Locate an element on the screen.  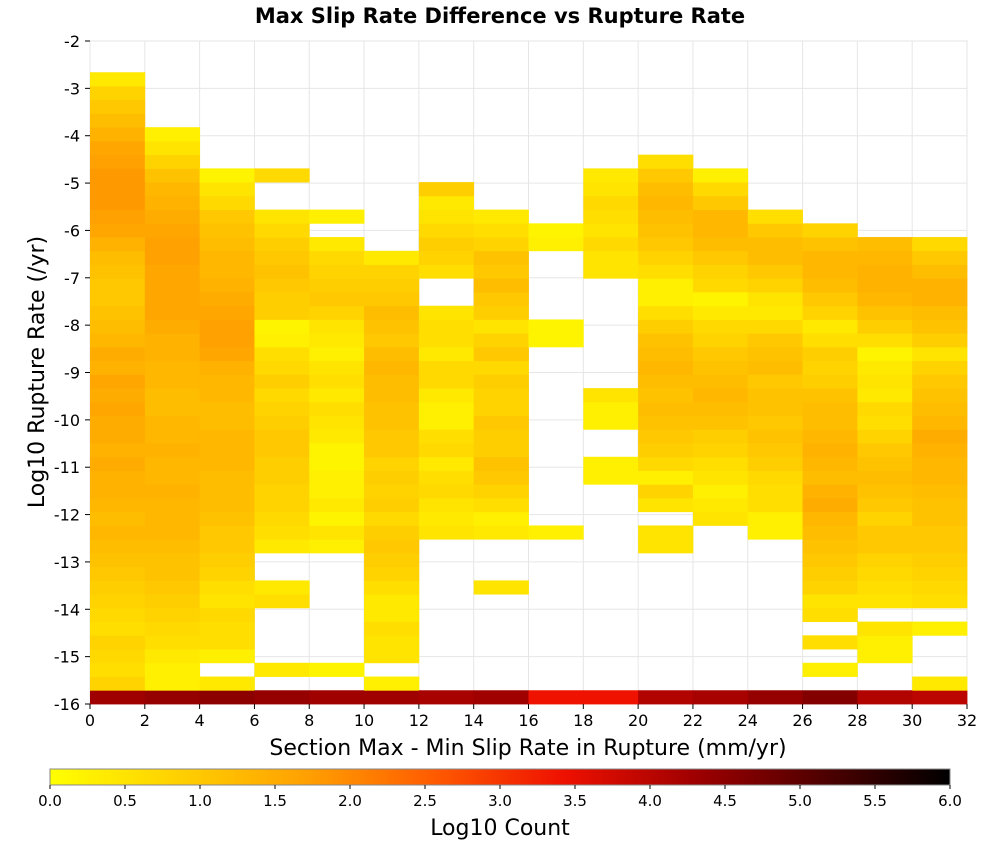
colorbar-tick-label: 0.5 is located at coordinates (125, 801).